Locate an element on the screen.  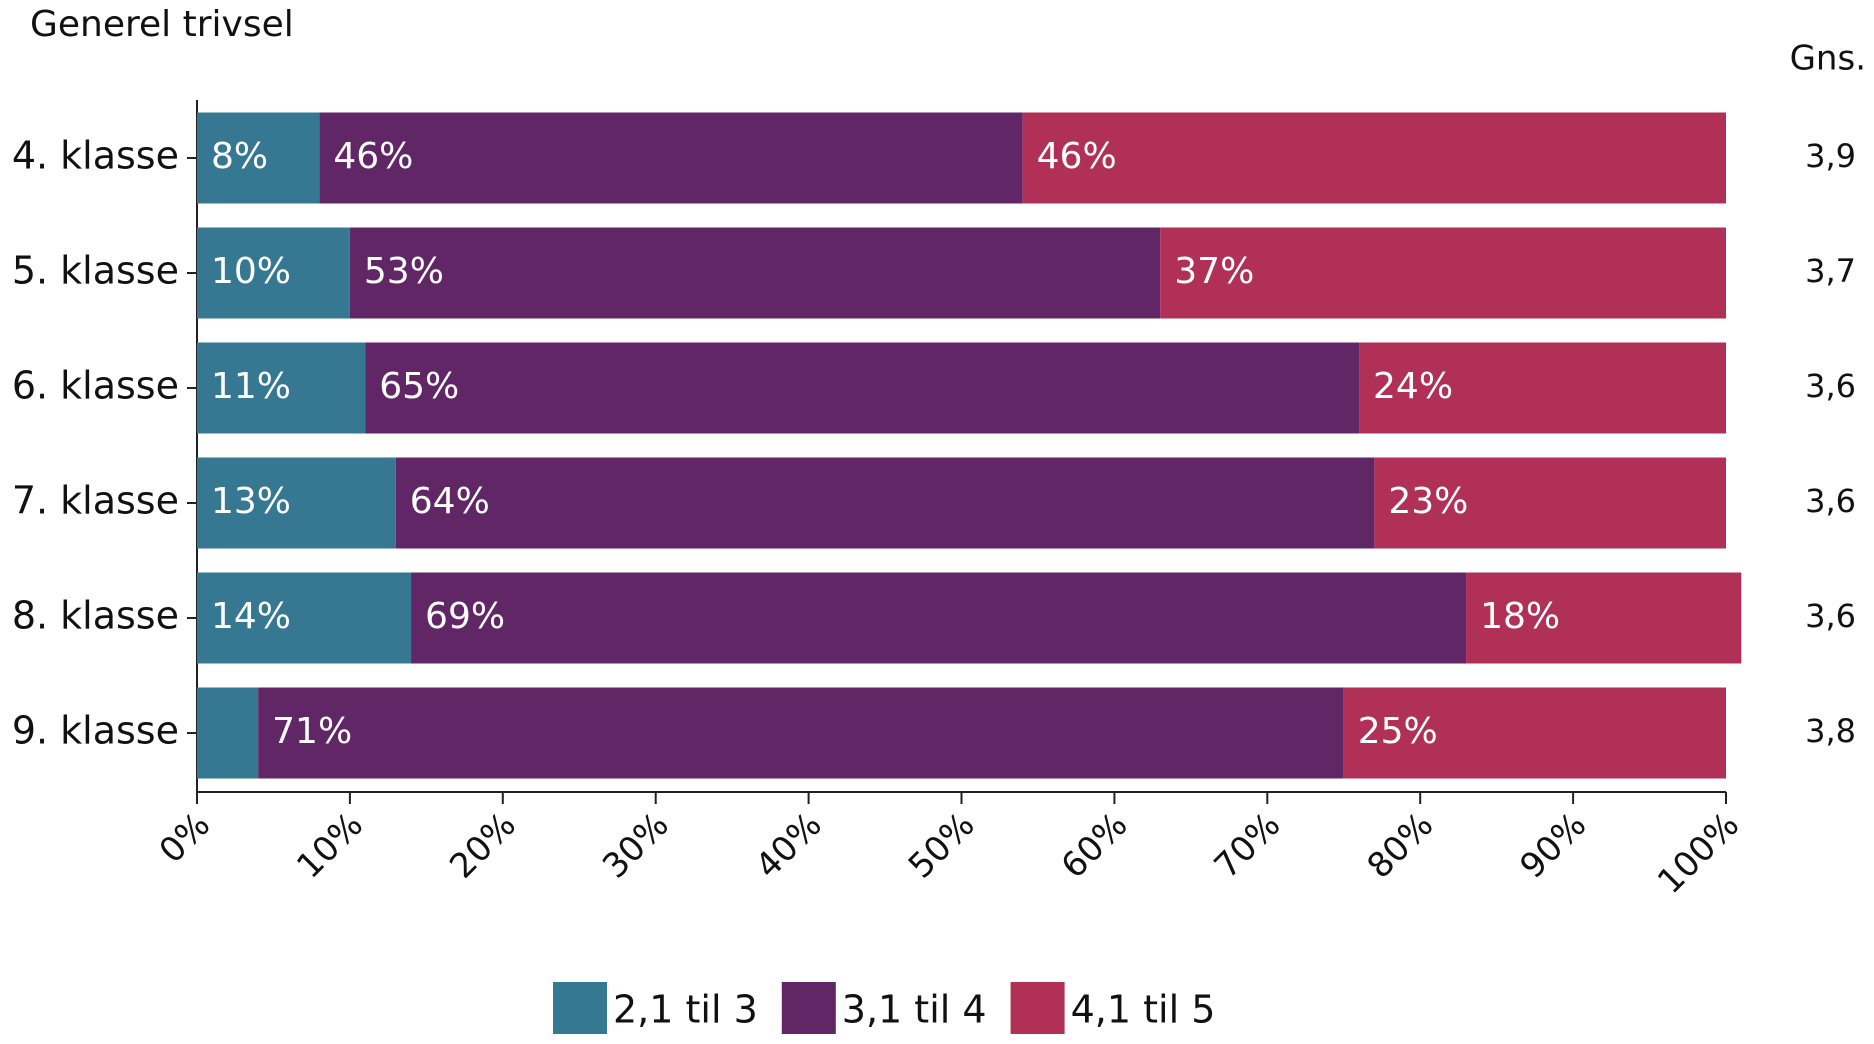
chart-title: Generel trivsel is located at coordinates (162, 24).